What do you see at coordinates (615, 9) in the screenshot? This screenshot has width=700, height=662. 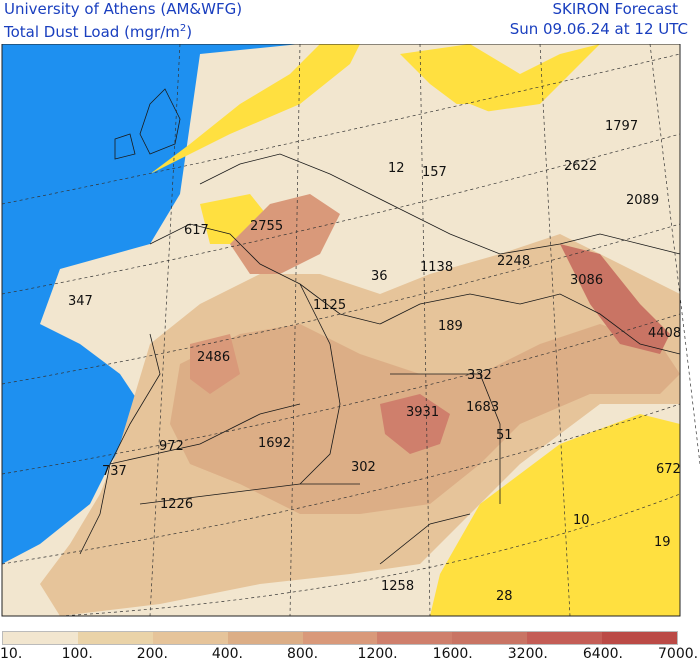 I see `product-title: SKIRON Forecast` at bounding box center [615, 9].